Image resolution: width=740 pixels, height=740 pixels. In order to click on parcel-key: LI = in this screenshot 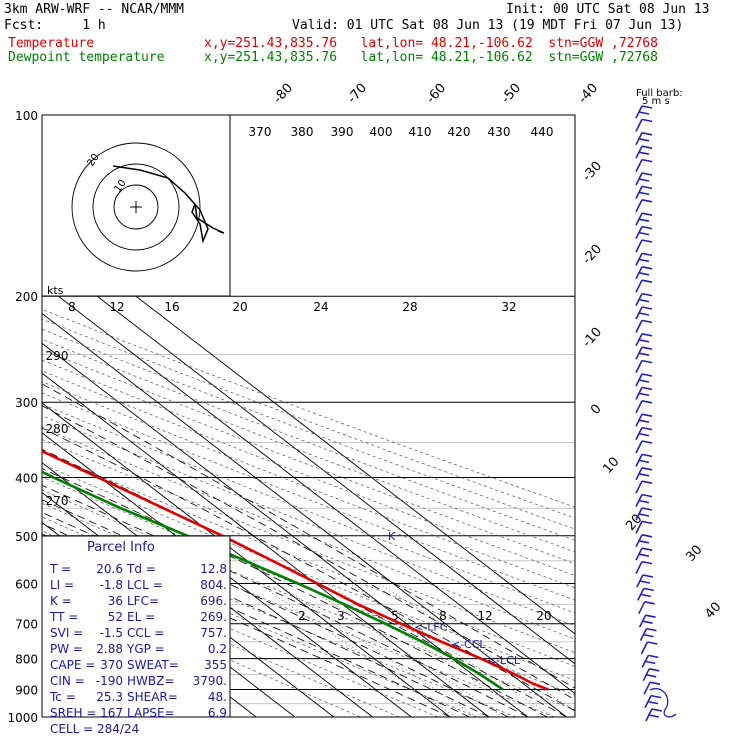, I will do `click(62, 585)`.